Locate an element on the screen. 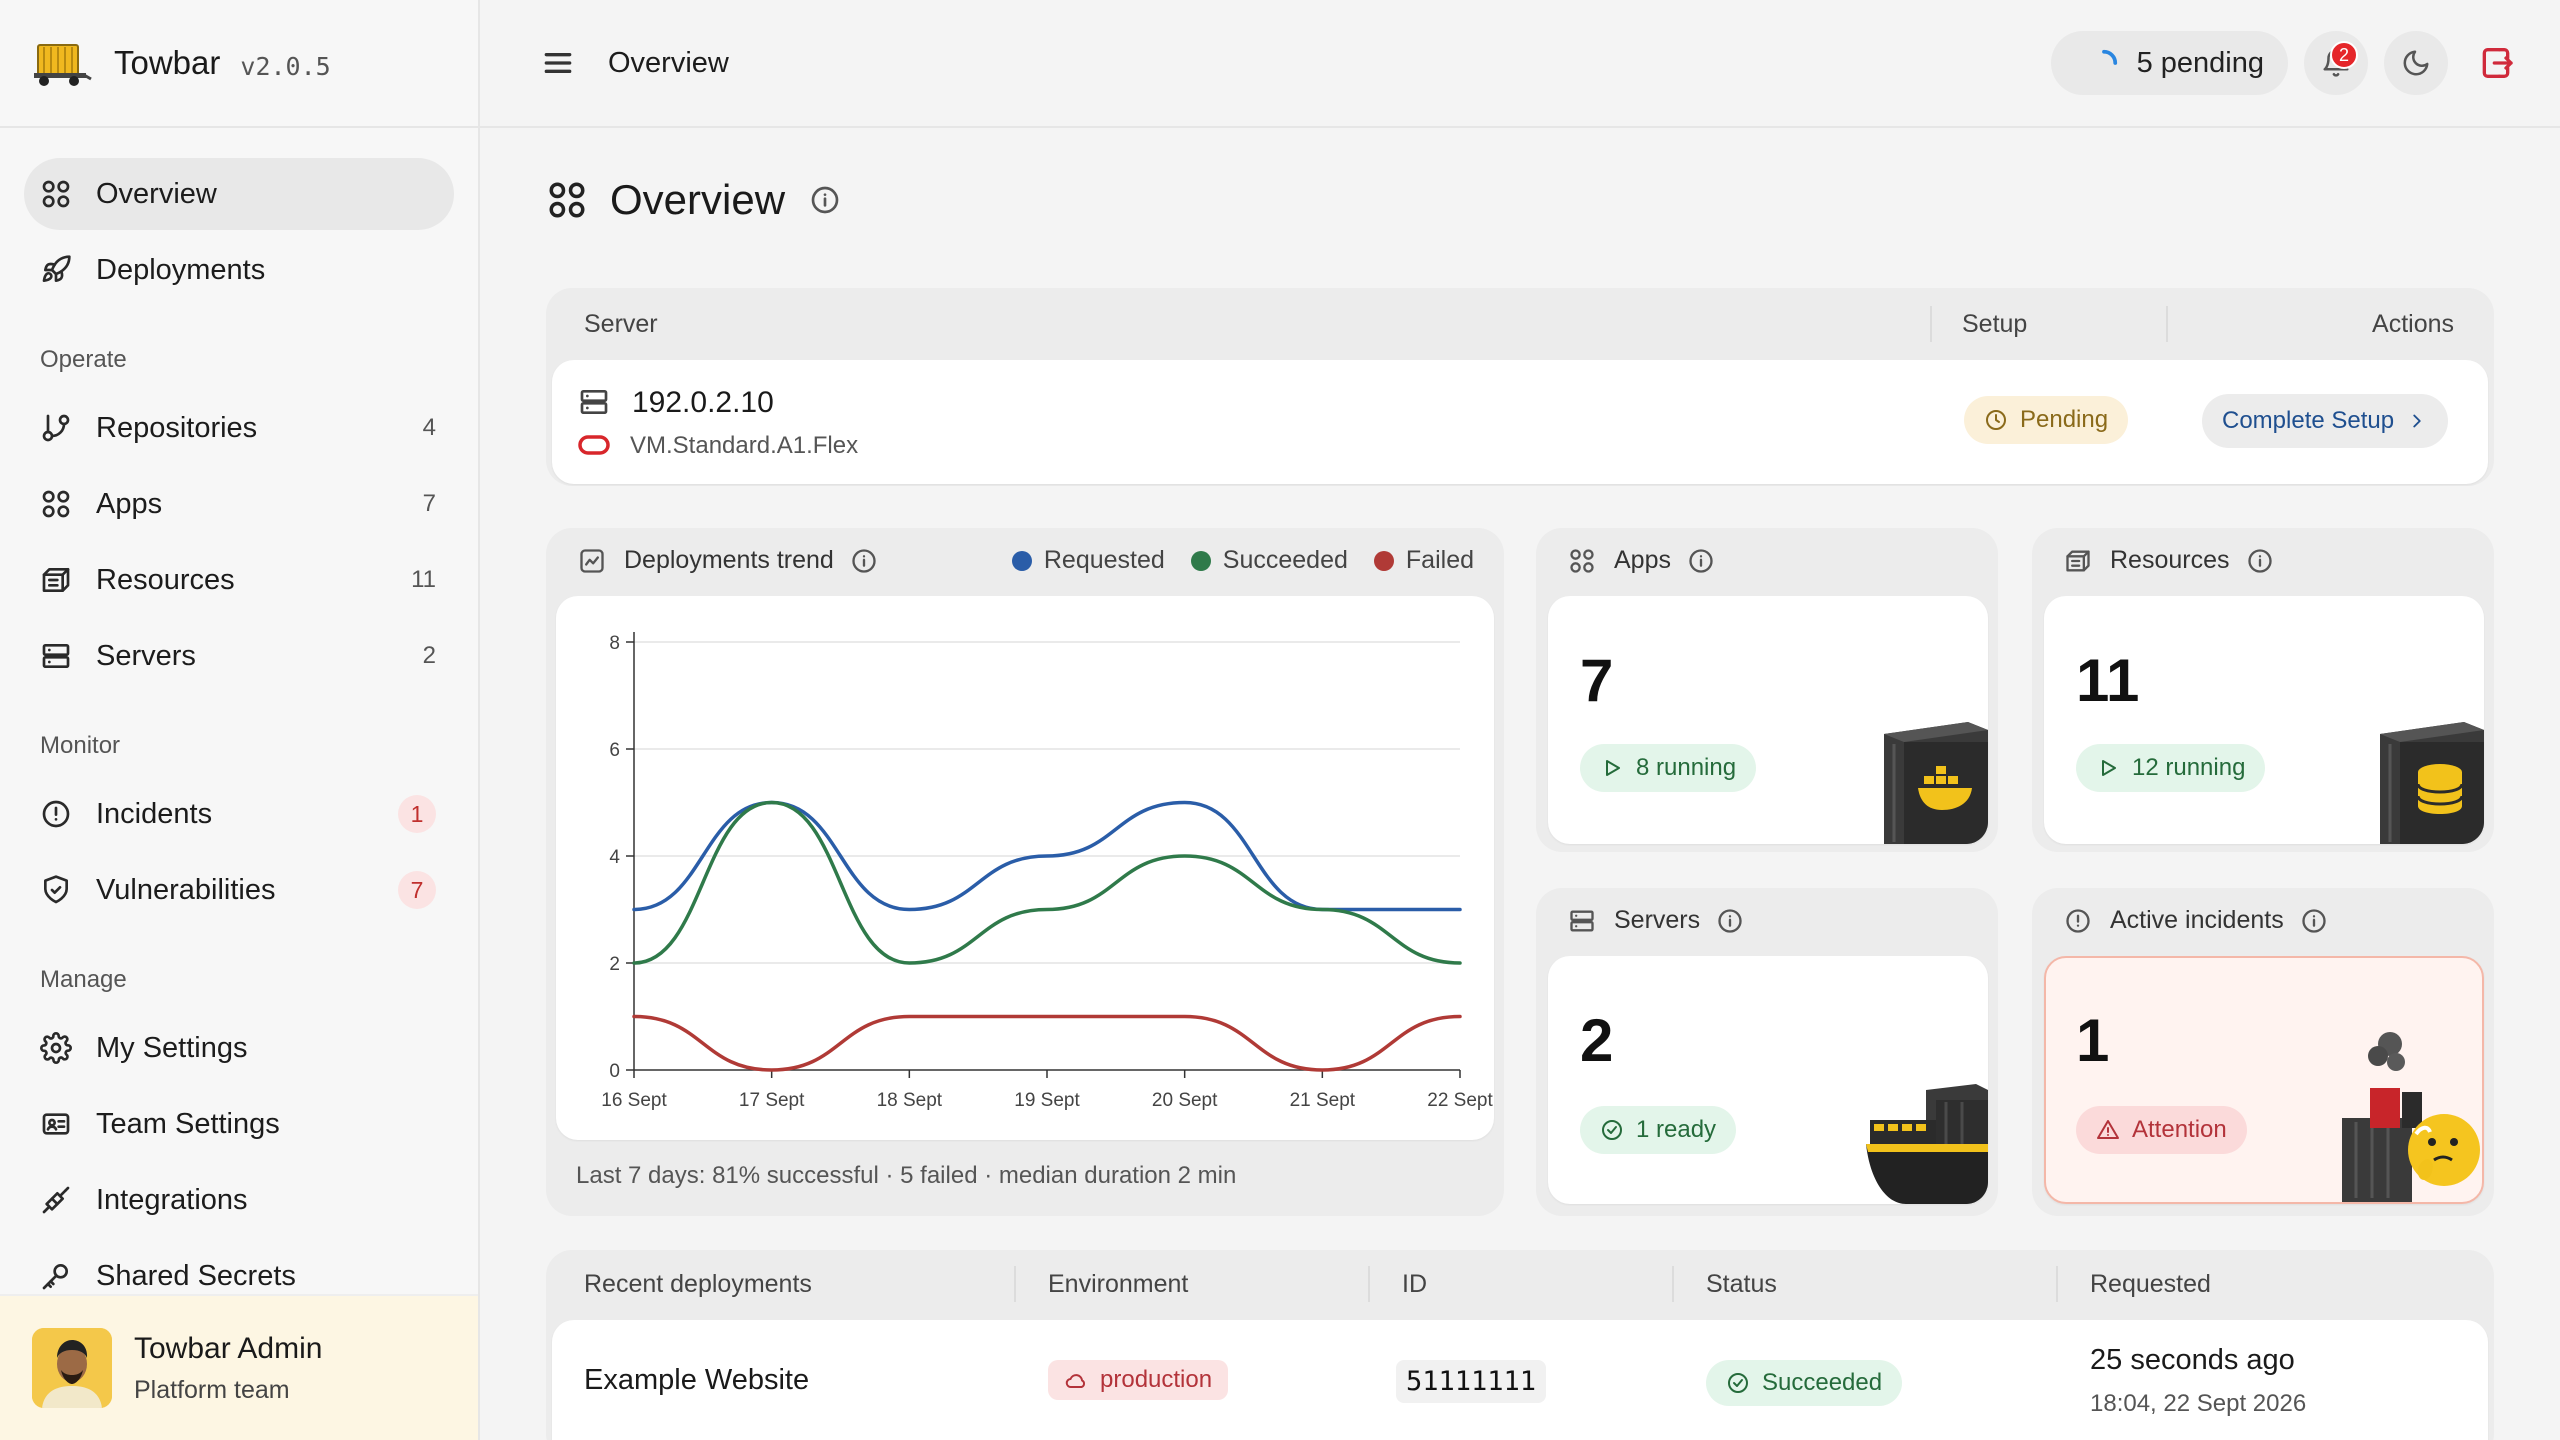 The height and width of the screenshot is (1440, 2560). servers-card: Servers 2 1 ready is located at coordinates (1767, 1052).